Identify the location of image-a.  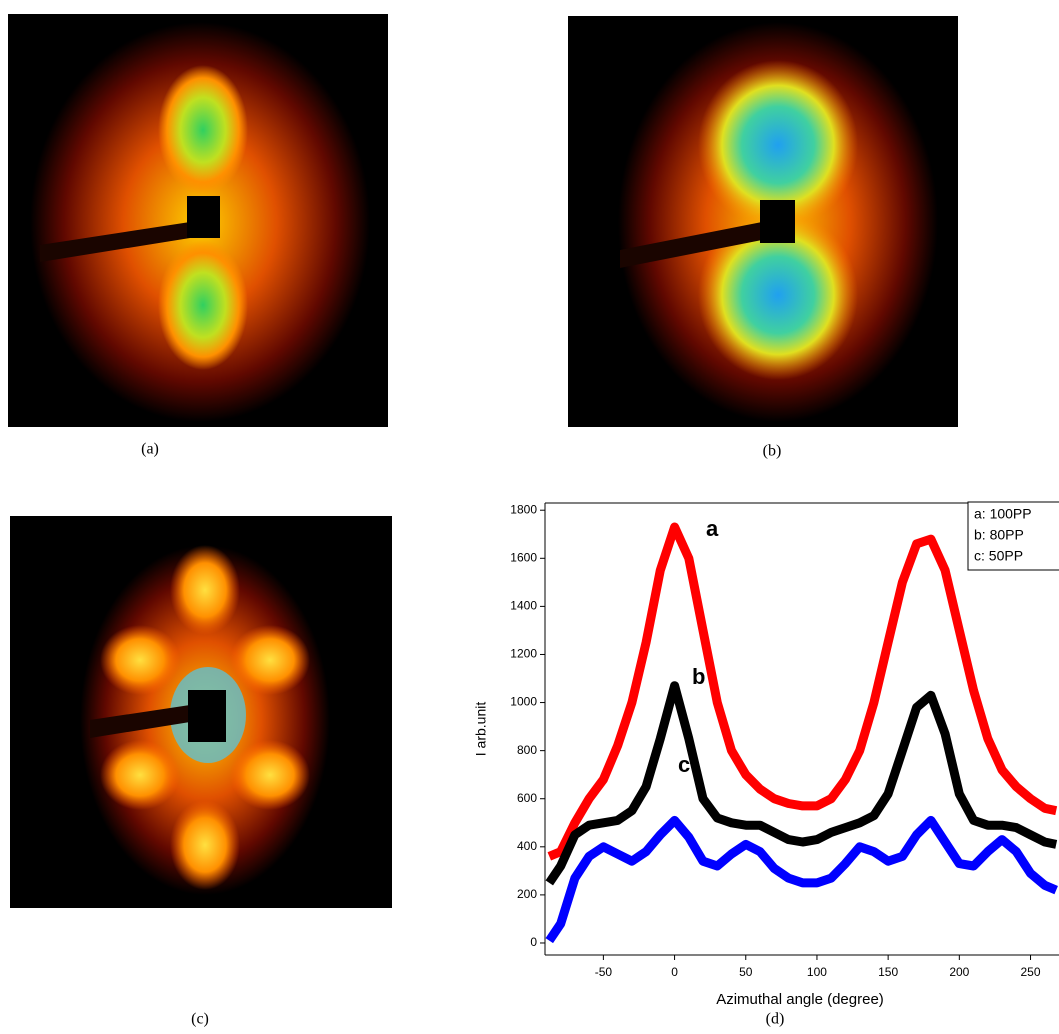
(198, 220).